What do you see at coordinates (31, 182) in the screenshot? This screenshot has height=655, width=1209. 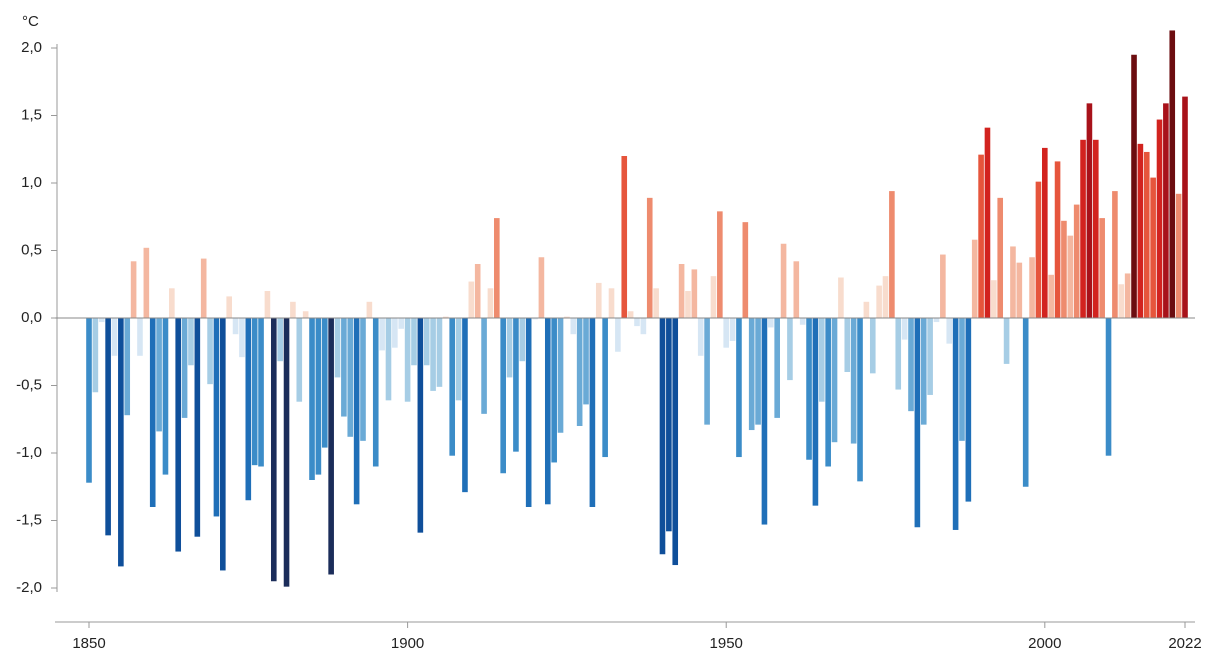 I see `y-tick-label: 1,0` at bounding box center [31, 182].